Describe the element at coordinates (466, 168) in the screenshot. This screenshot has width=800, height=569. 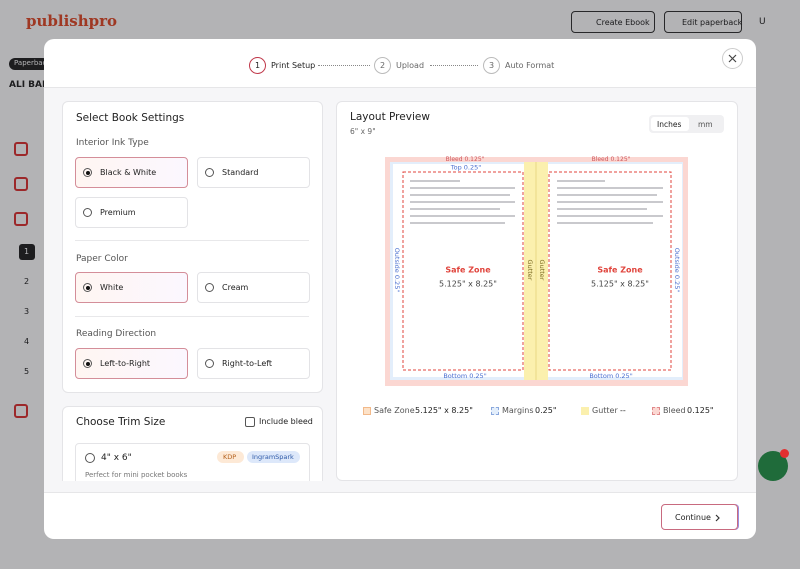
I see `top-label: Top 0.25"` at that location.